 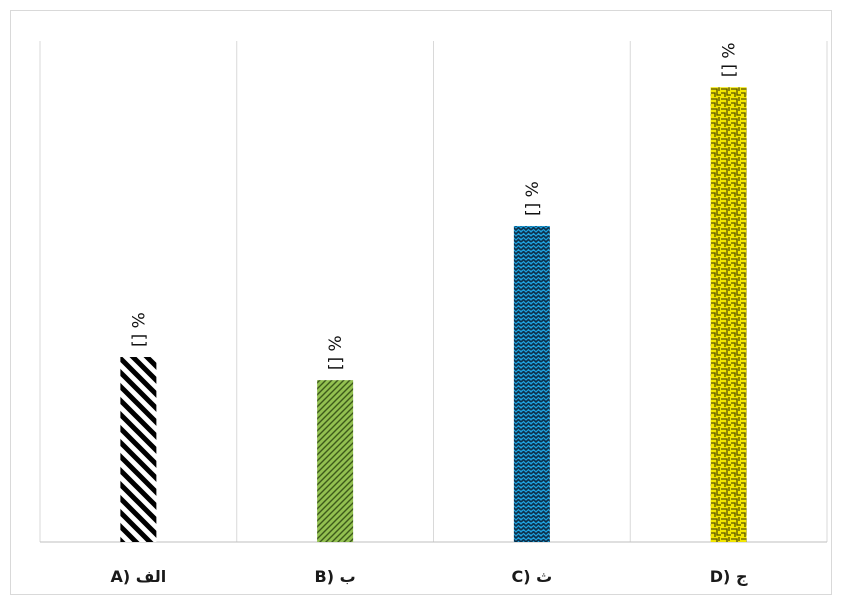 What do you see at coordinates (335, 576) in the screenshot?
I see `category-label-2: B) ب` at bounding box center [335, 576].